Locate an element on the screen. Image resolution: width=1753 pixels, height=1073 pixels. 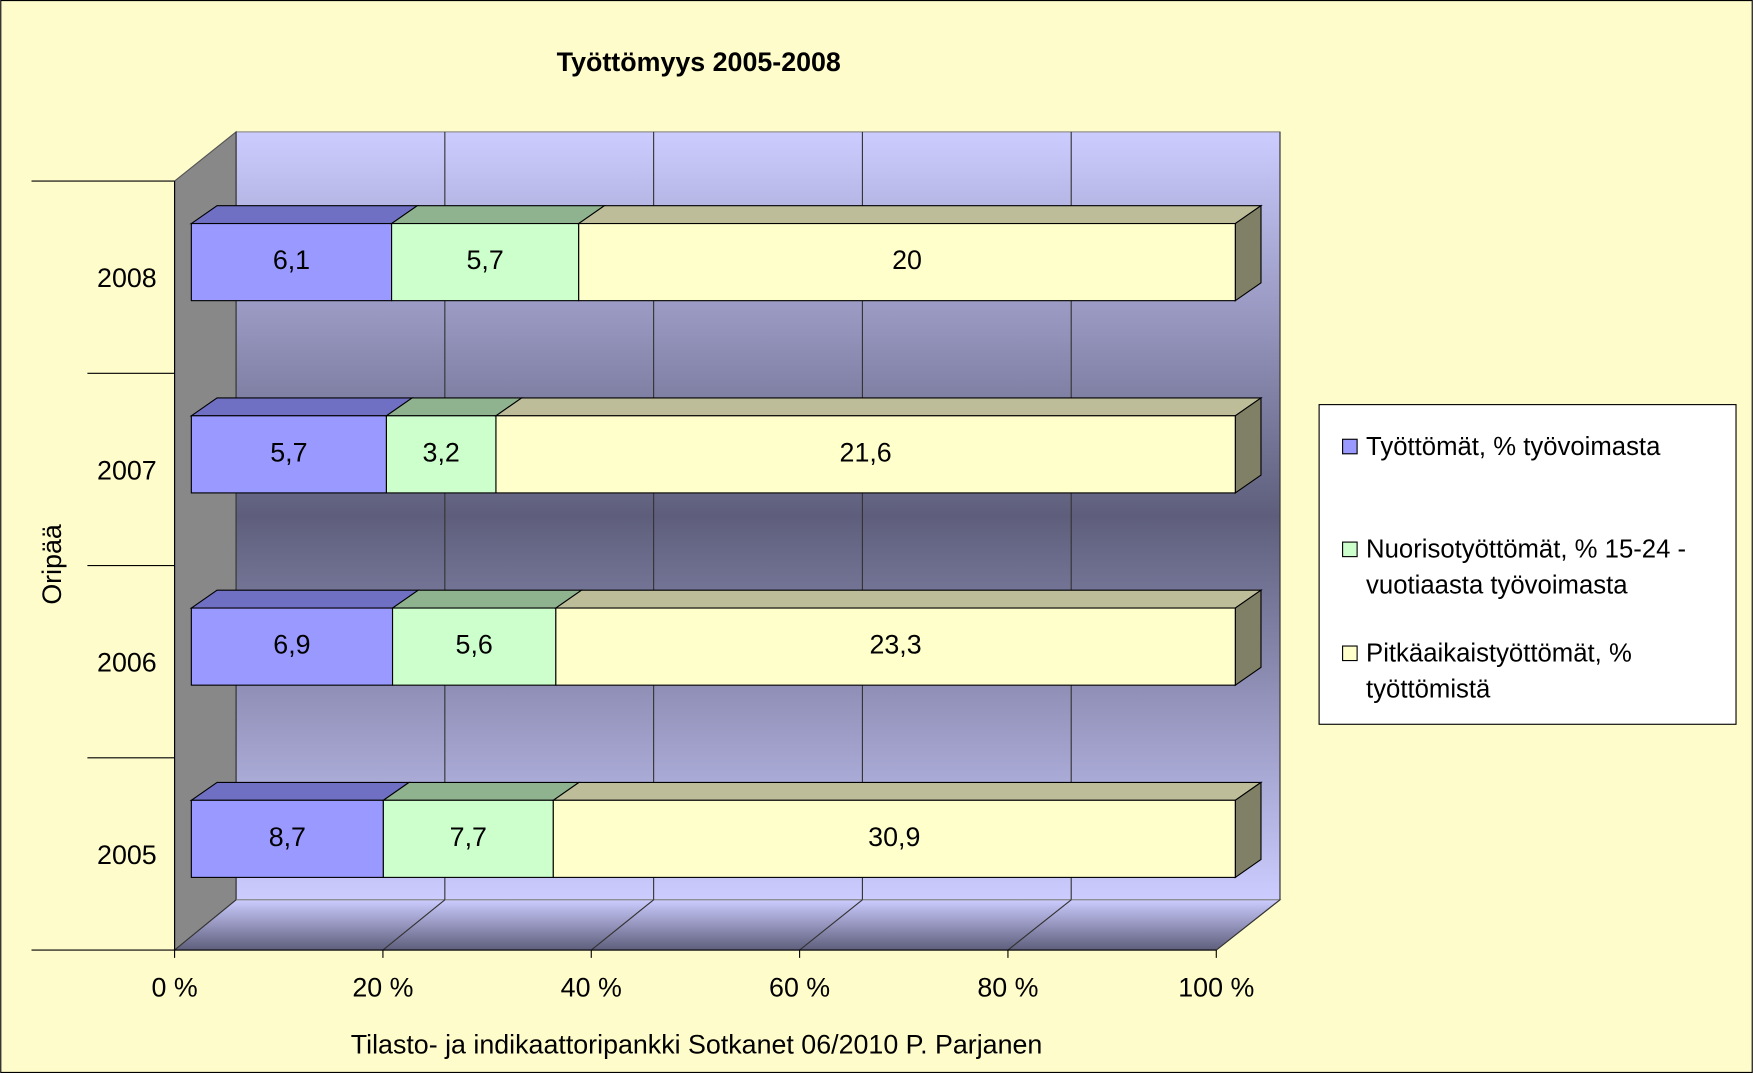
data-label: 23,3 is located at coordinates (895, 645).